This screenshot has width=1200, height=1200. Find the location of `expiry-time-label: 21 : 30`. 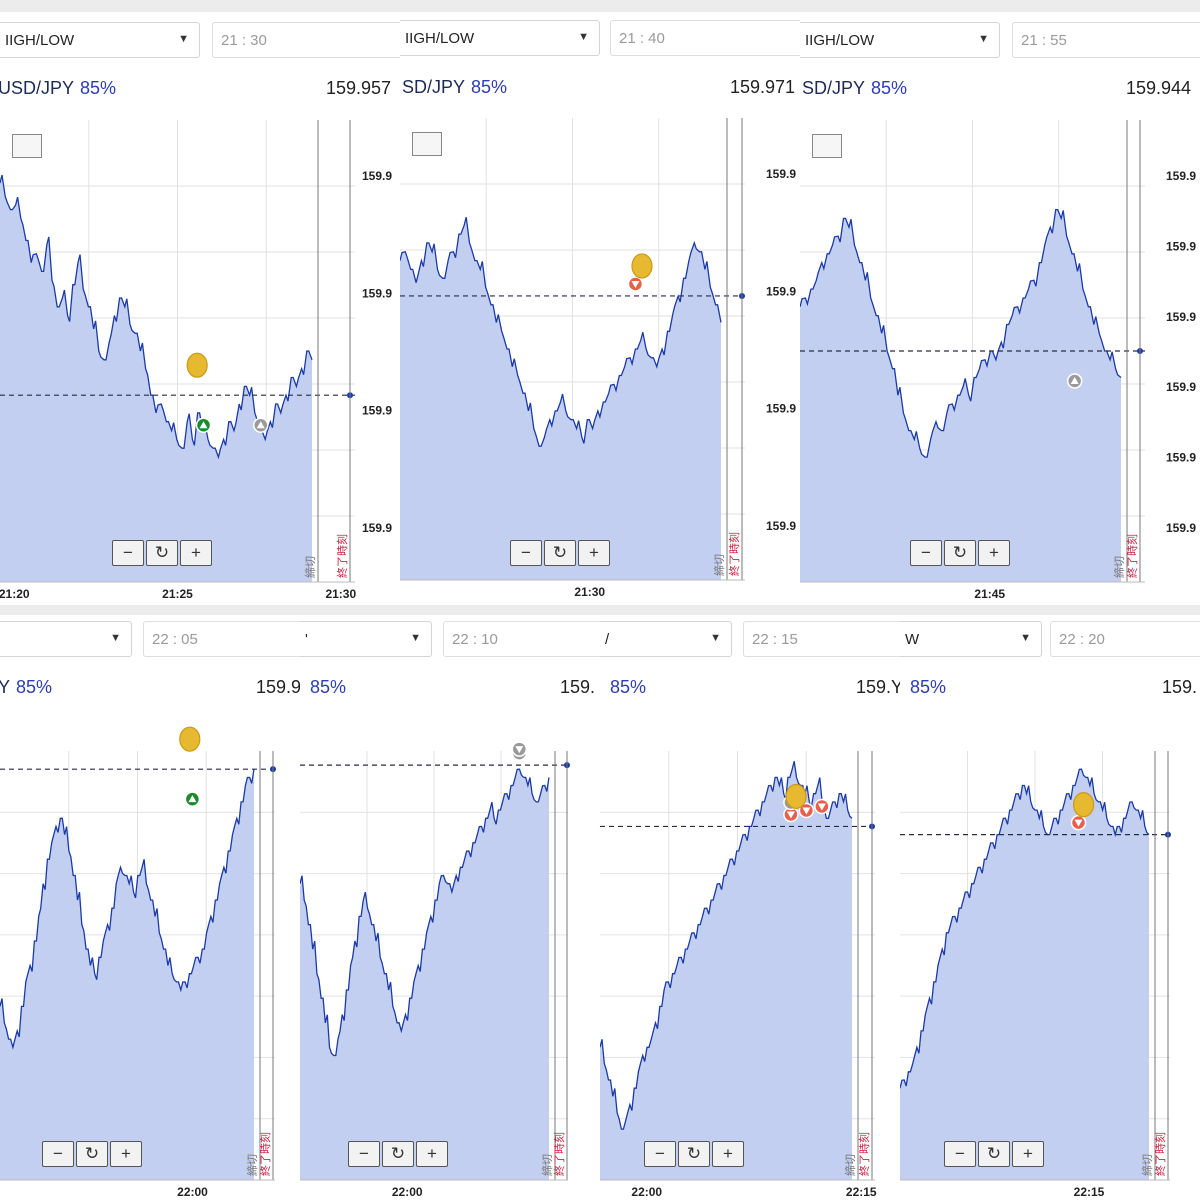

expiry-time-label: 21 : 30 is located at coordinates (244, 40).